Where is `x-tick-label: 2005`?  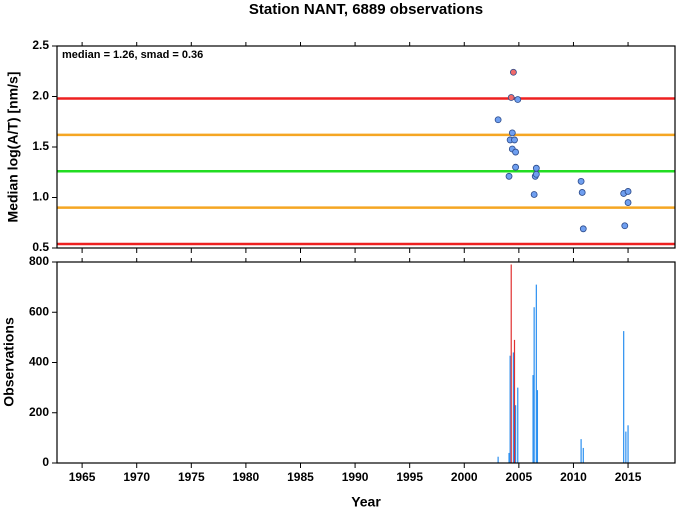
x-tick-label: 2005 is located at coordinates (519, 477).